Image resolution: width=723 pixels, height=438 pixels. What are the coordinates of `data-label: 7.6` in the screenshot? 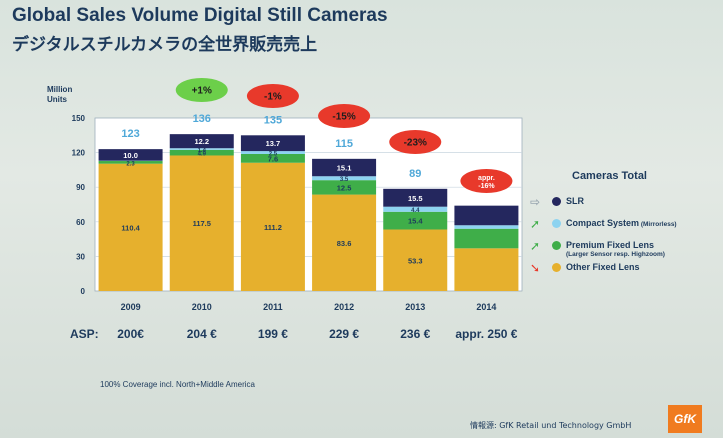 It's located at (273, 158).